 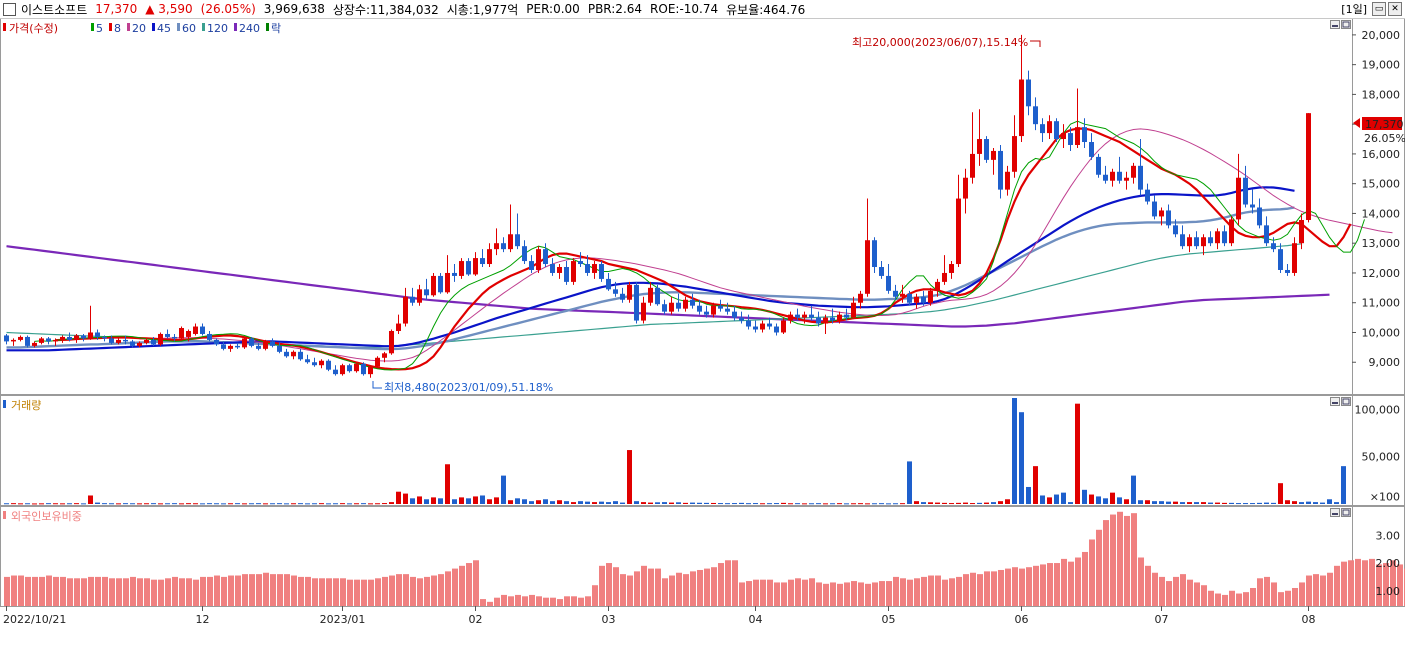 What do you see at coordinates (9, 9) in the screenshot?
I see `select-checkbox` at bounding box center [9, 9].